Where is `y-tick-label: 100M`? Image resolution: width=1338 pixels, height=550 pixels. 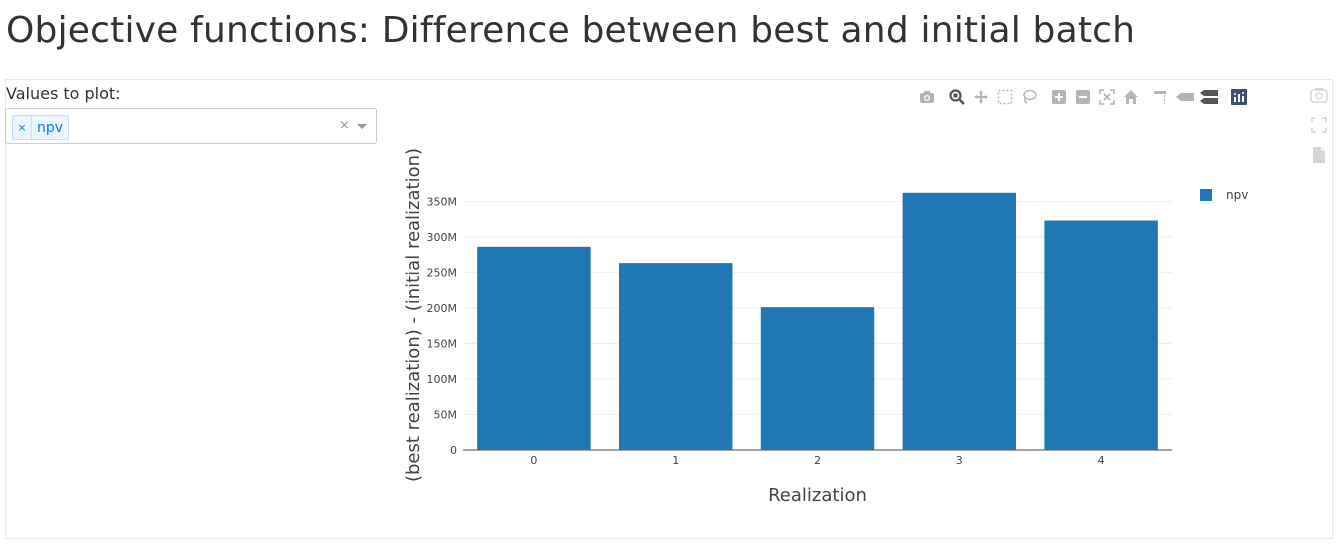 y-tick-label: 100M is located at coordinates (442, 379).